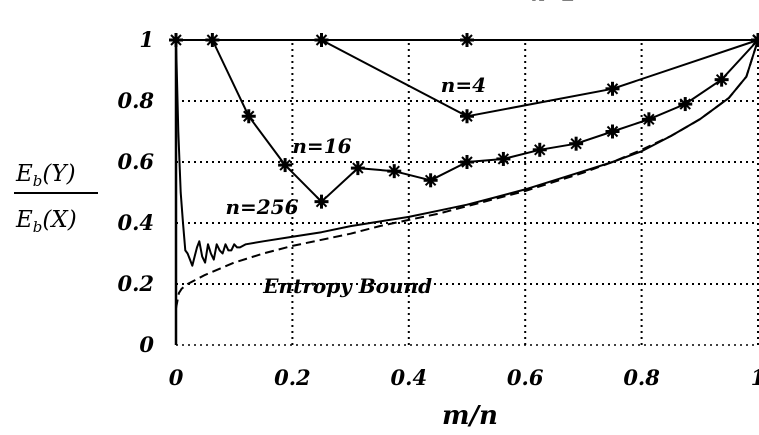  Describe the element at coordinates (146, 39) in the screenshot. I see `y-tick-label: 1` at that location.